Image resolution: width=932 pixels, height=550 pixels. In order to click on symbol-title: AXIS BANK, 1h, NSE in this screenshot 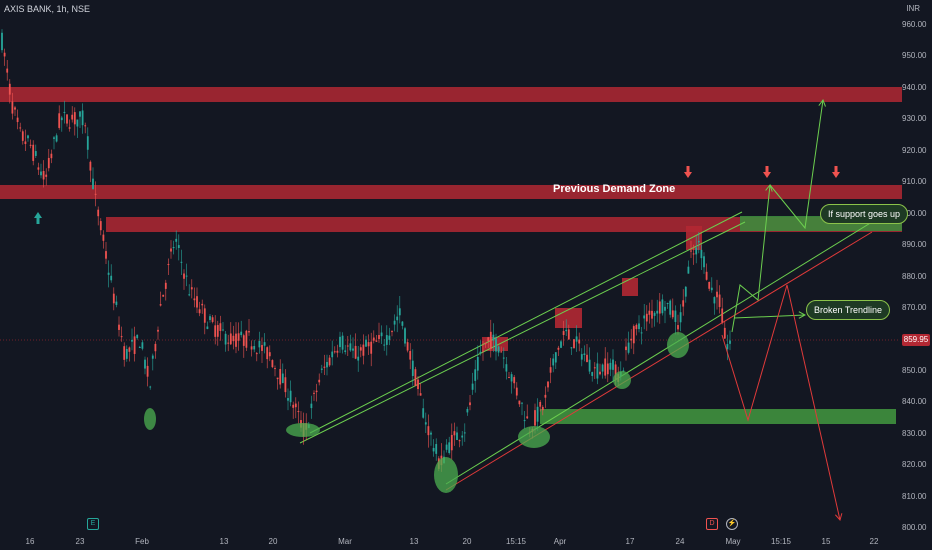, I will do `click(47, 9)`.